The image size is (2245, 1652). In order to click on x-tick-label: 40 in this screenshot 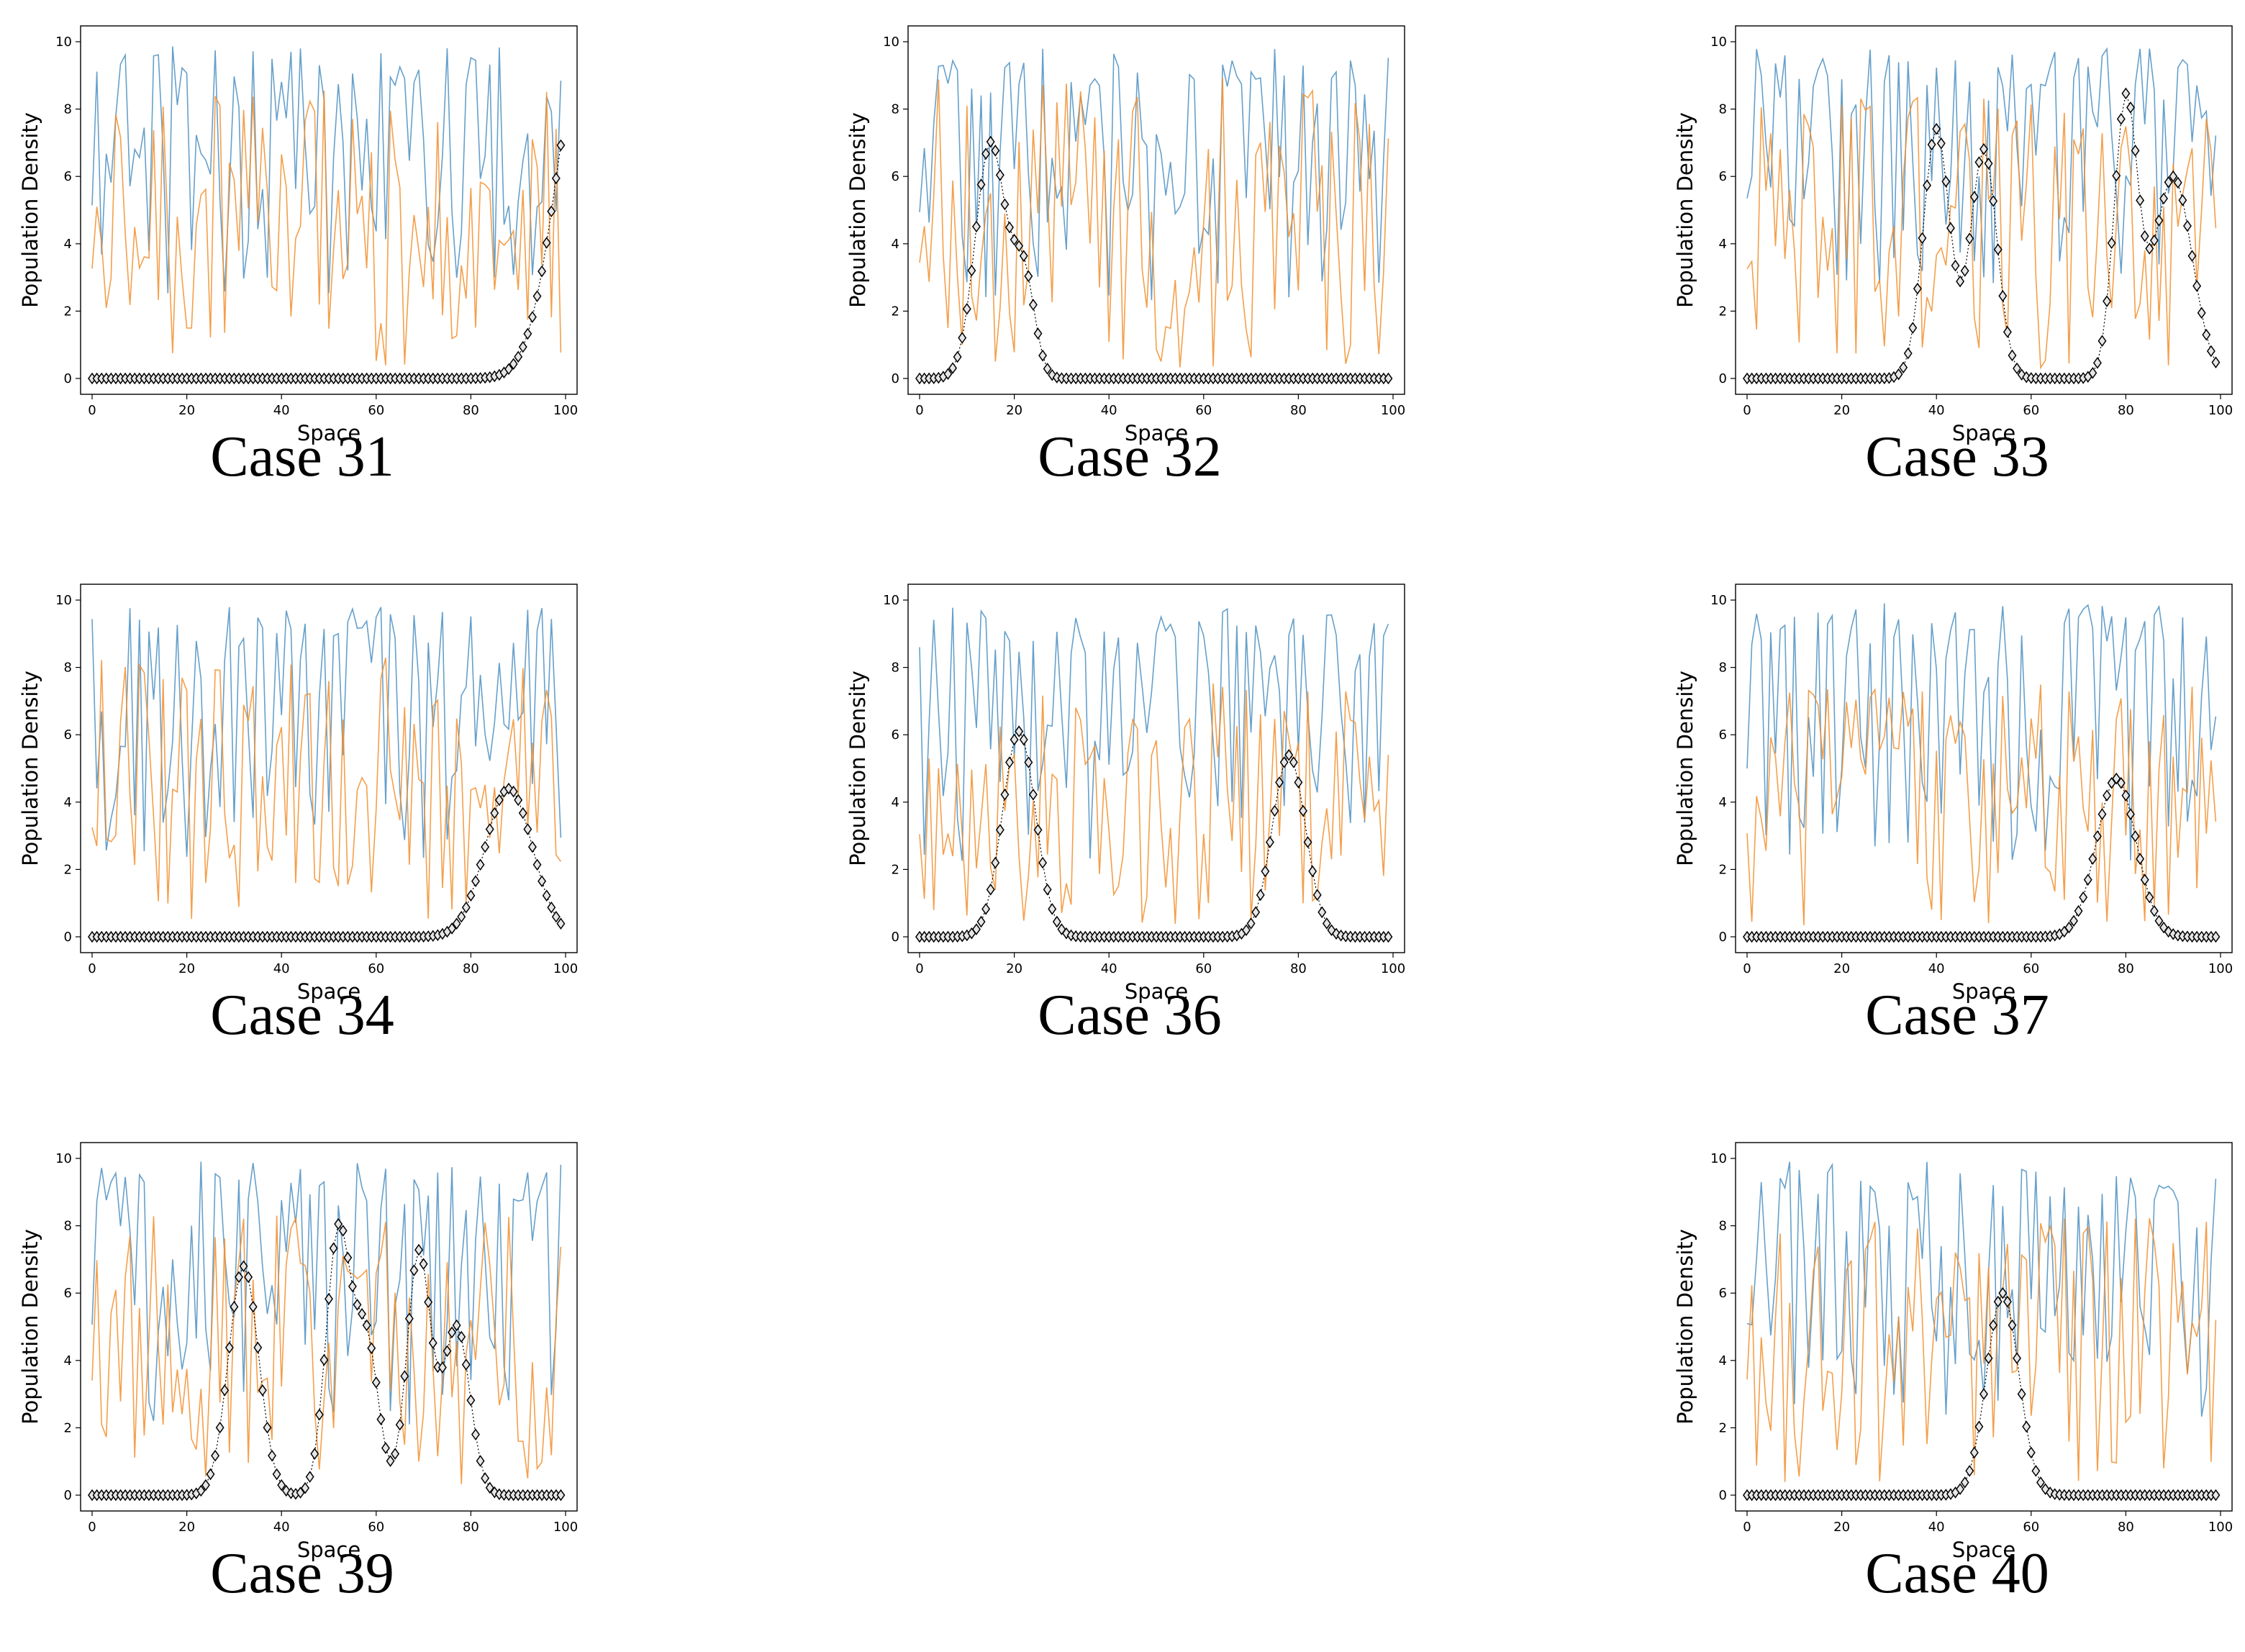, I will do `click(1109, 411)`.